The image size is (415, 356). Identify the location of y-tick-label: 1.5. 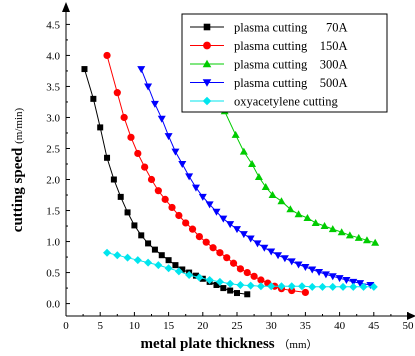
(53, 212).